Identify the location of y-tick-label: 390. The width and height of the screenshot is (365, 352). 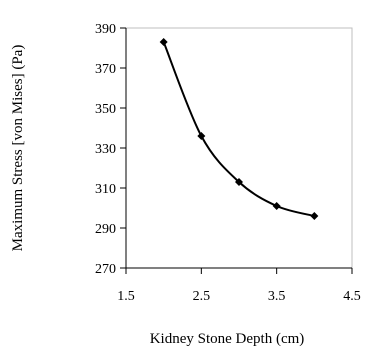
(105, 29).